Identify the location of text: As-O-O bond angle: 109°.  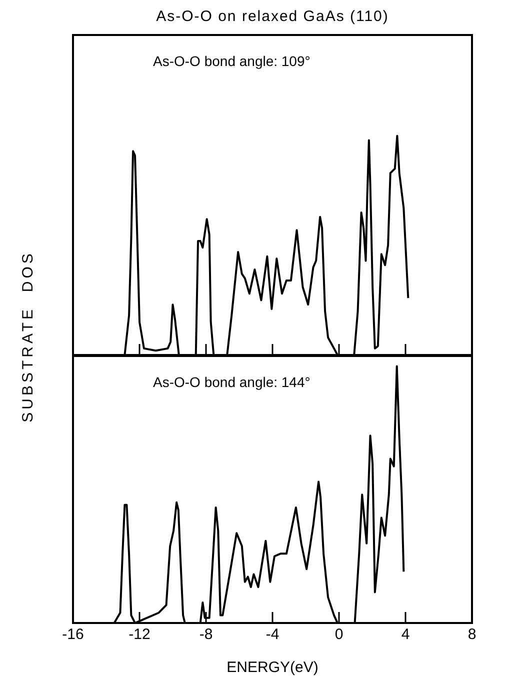
(231, 60).